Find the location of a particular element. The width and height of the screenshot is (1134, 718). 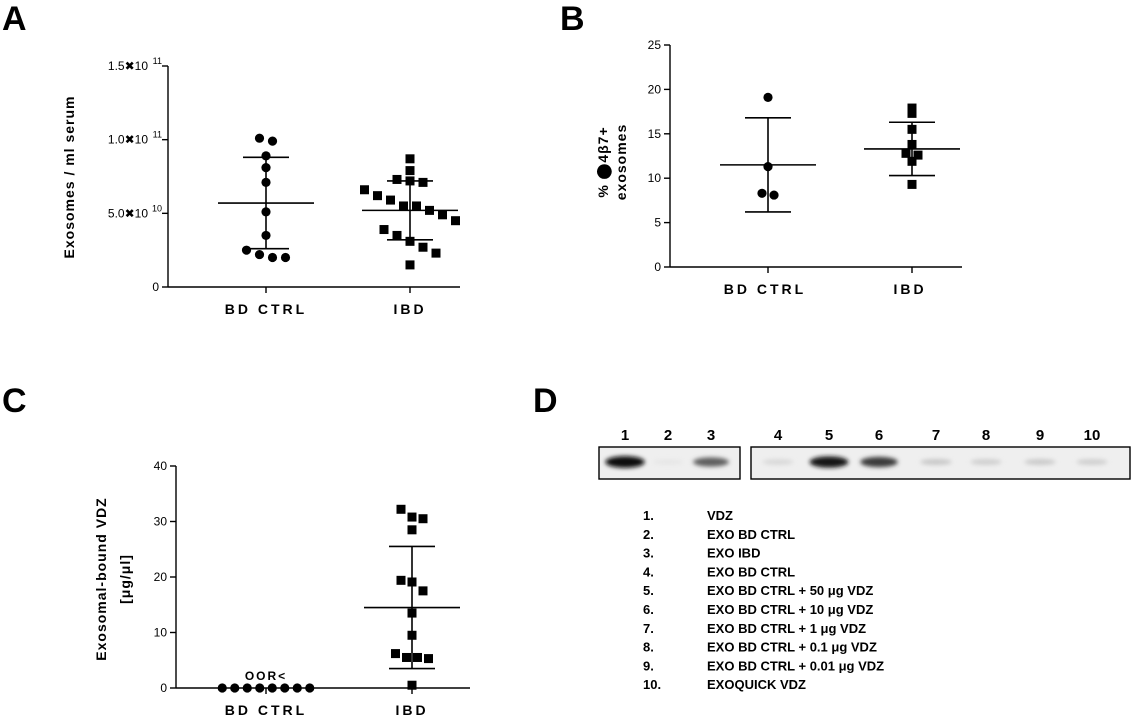

panel-letter-d: D is located at coordinates (545, 401).